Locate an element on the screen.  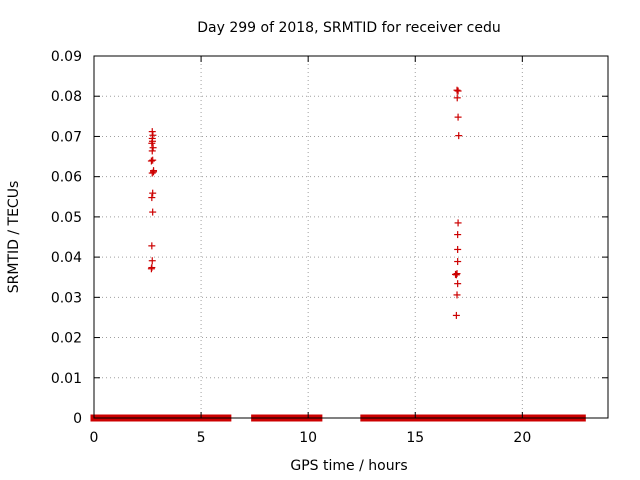
y-axis-label: SRMTID / TECUs is located at coordinates (14, 237).